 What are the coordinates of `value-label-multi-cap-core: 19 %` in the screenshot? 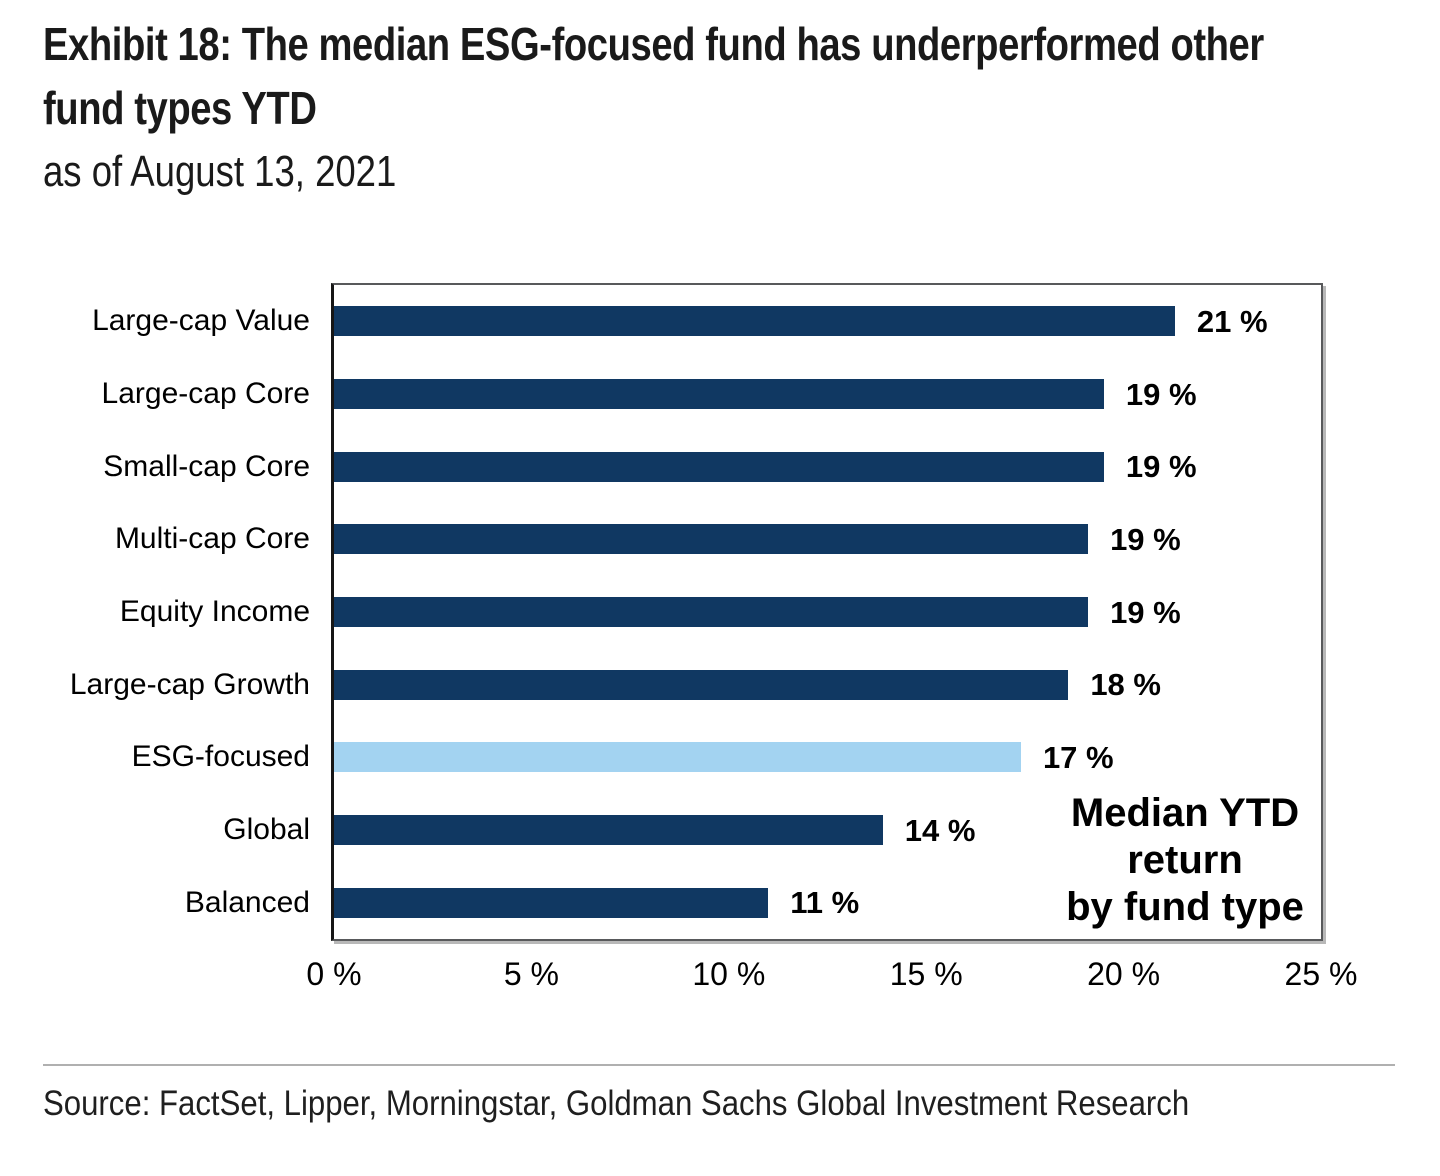 It's located at (1145, 539).